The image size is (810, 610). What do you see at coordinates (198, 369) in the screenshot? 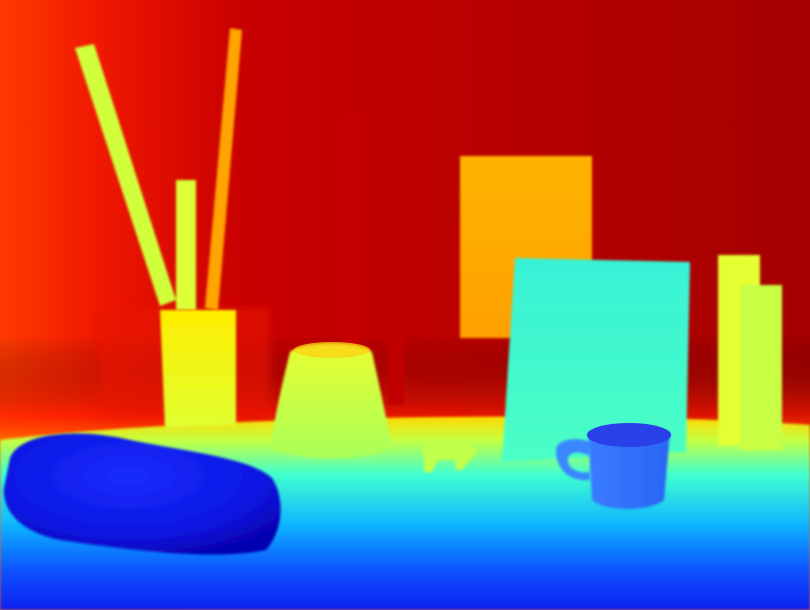
I see `stick-holder` at bounding box center [198, 369].